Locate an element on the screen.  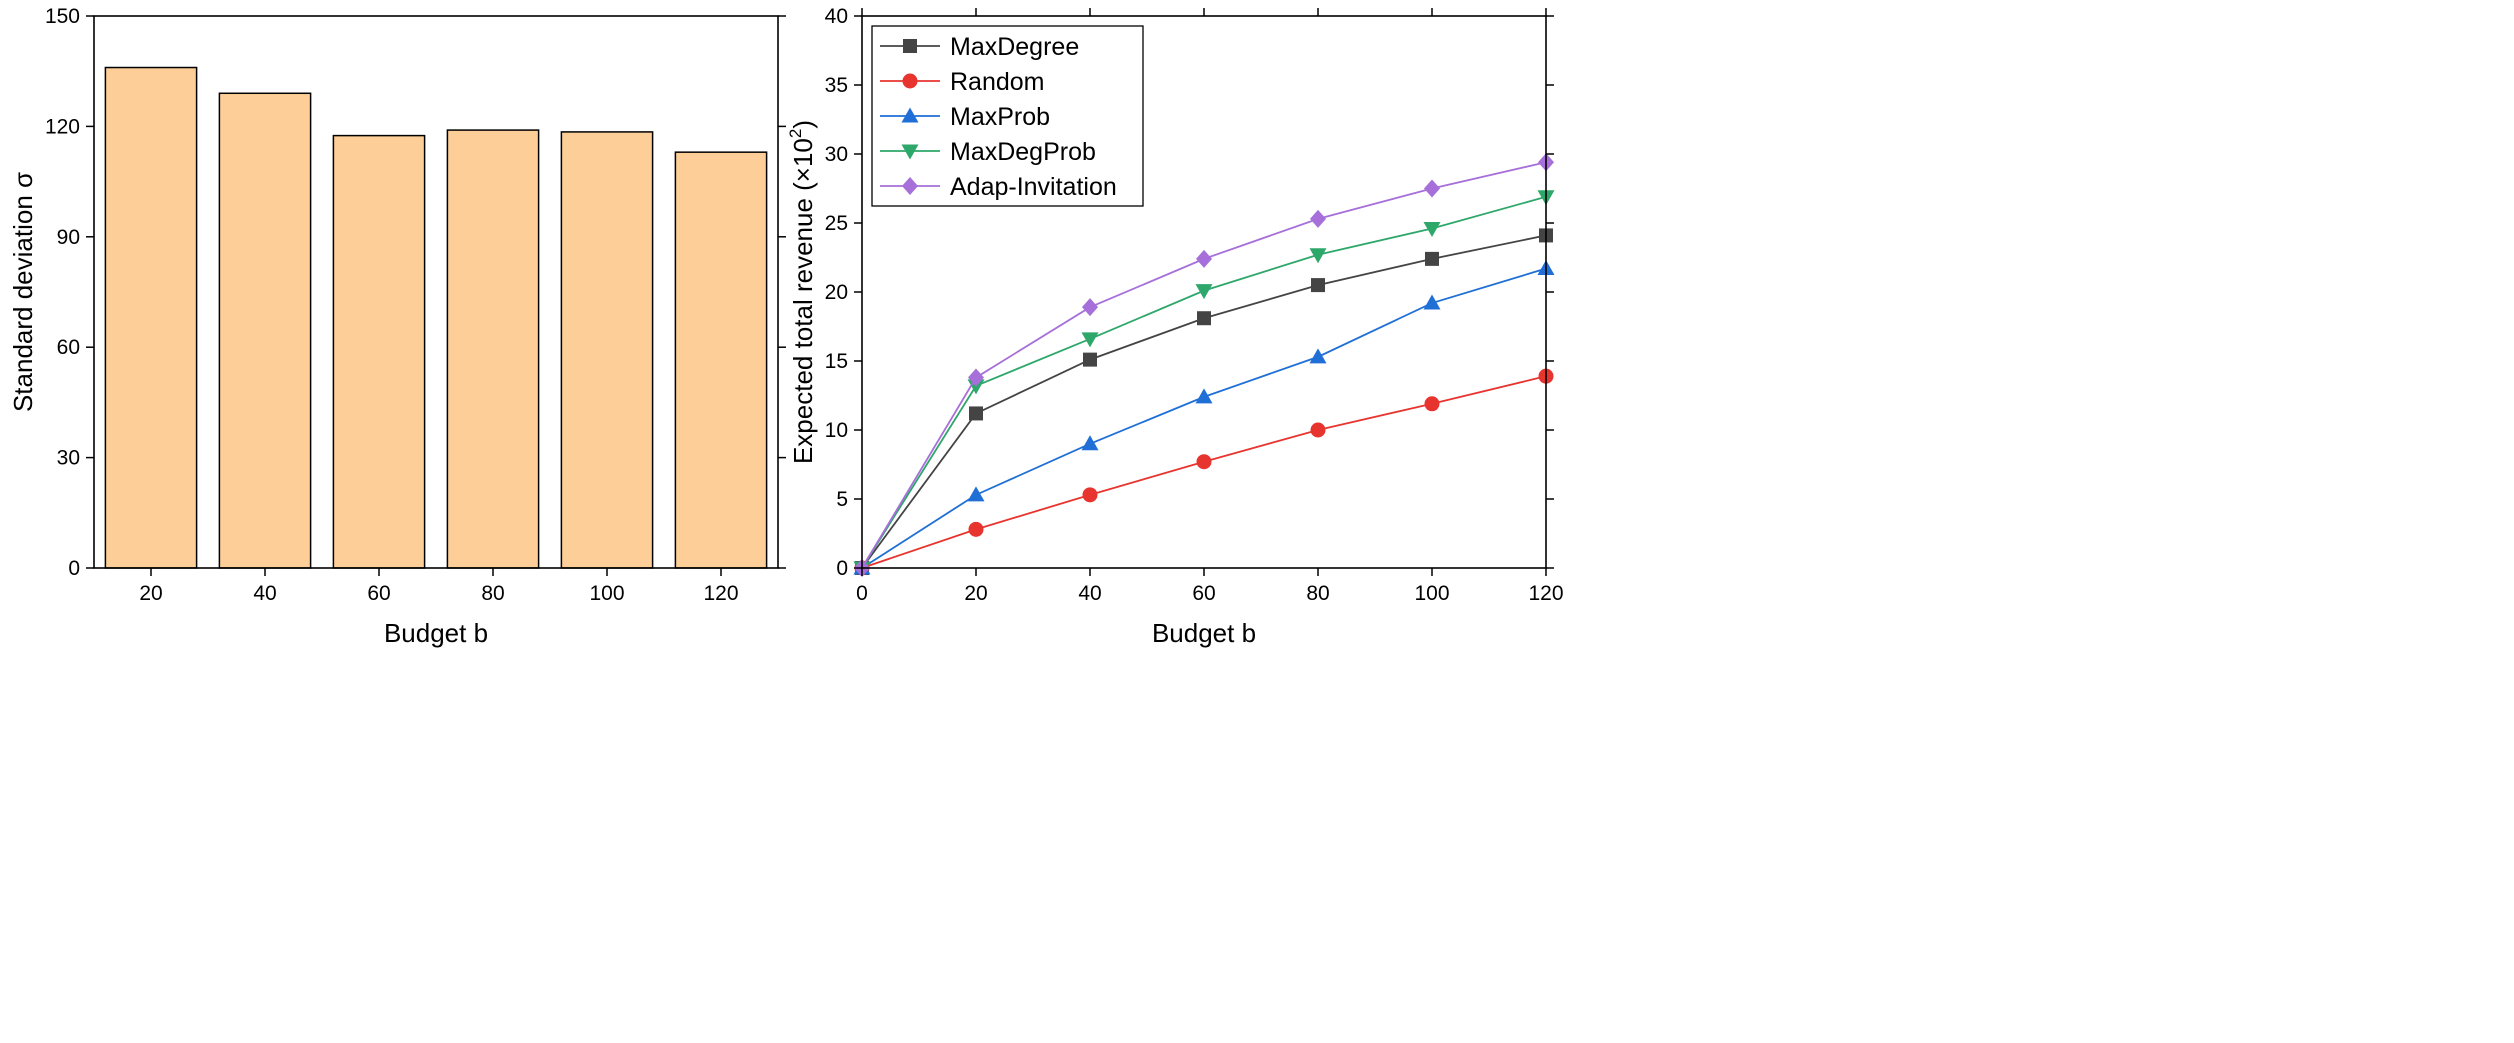
line-x-tick-label: 100 is located at coordinates (1431, 593).